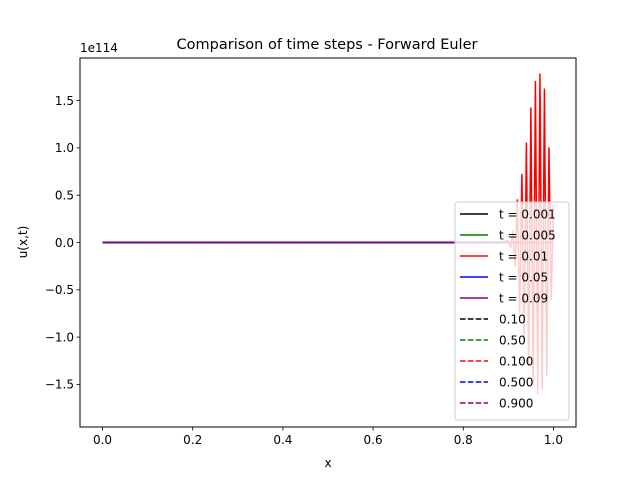 The width and height of the screenshot is (640, 480). Describe the element at coordinates (527, 235) in the screenshot. I see `legend-label: t = 0.005` at that location.